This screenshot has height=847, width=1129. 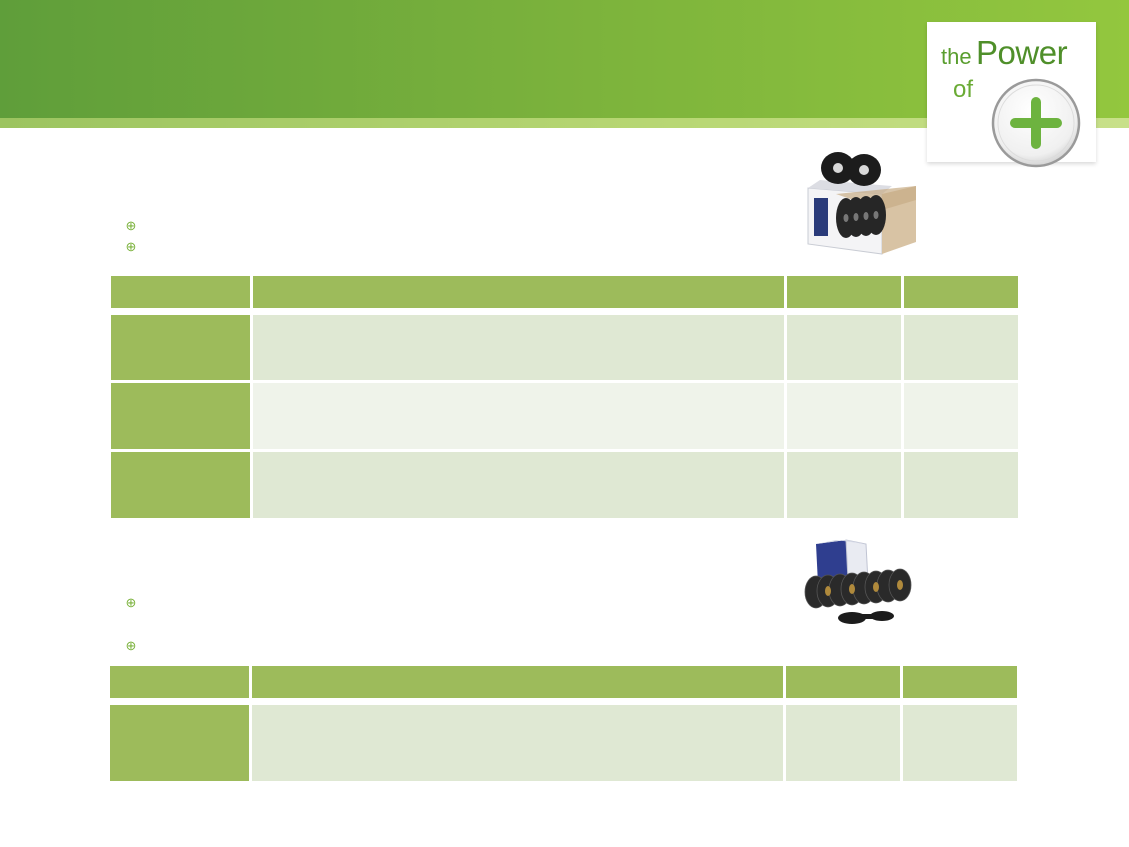 I want to click on section2-spec-table, so click(x=563, y=723).